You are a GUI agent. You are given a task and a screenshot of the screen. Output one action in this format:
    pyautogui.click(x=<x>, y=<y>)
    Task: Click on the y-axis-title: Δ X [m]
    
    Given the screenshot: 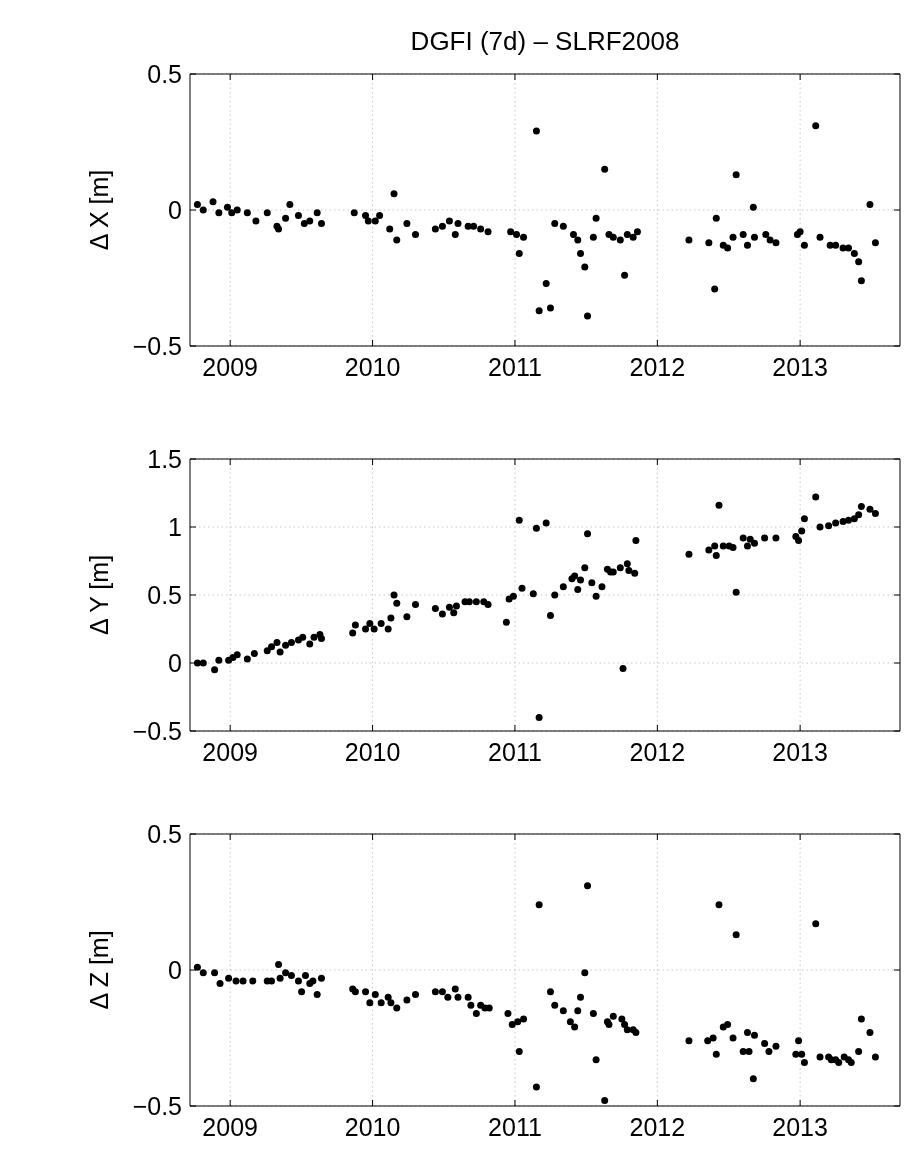 What is the action you would take?
    pyautogui.click(x=99, y=210)
    